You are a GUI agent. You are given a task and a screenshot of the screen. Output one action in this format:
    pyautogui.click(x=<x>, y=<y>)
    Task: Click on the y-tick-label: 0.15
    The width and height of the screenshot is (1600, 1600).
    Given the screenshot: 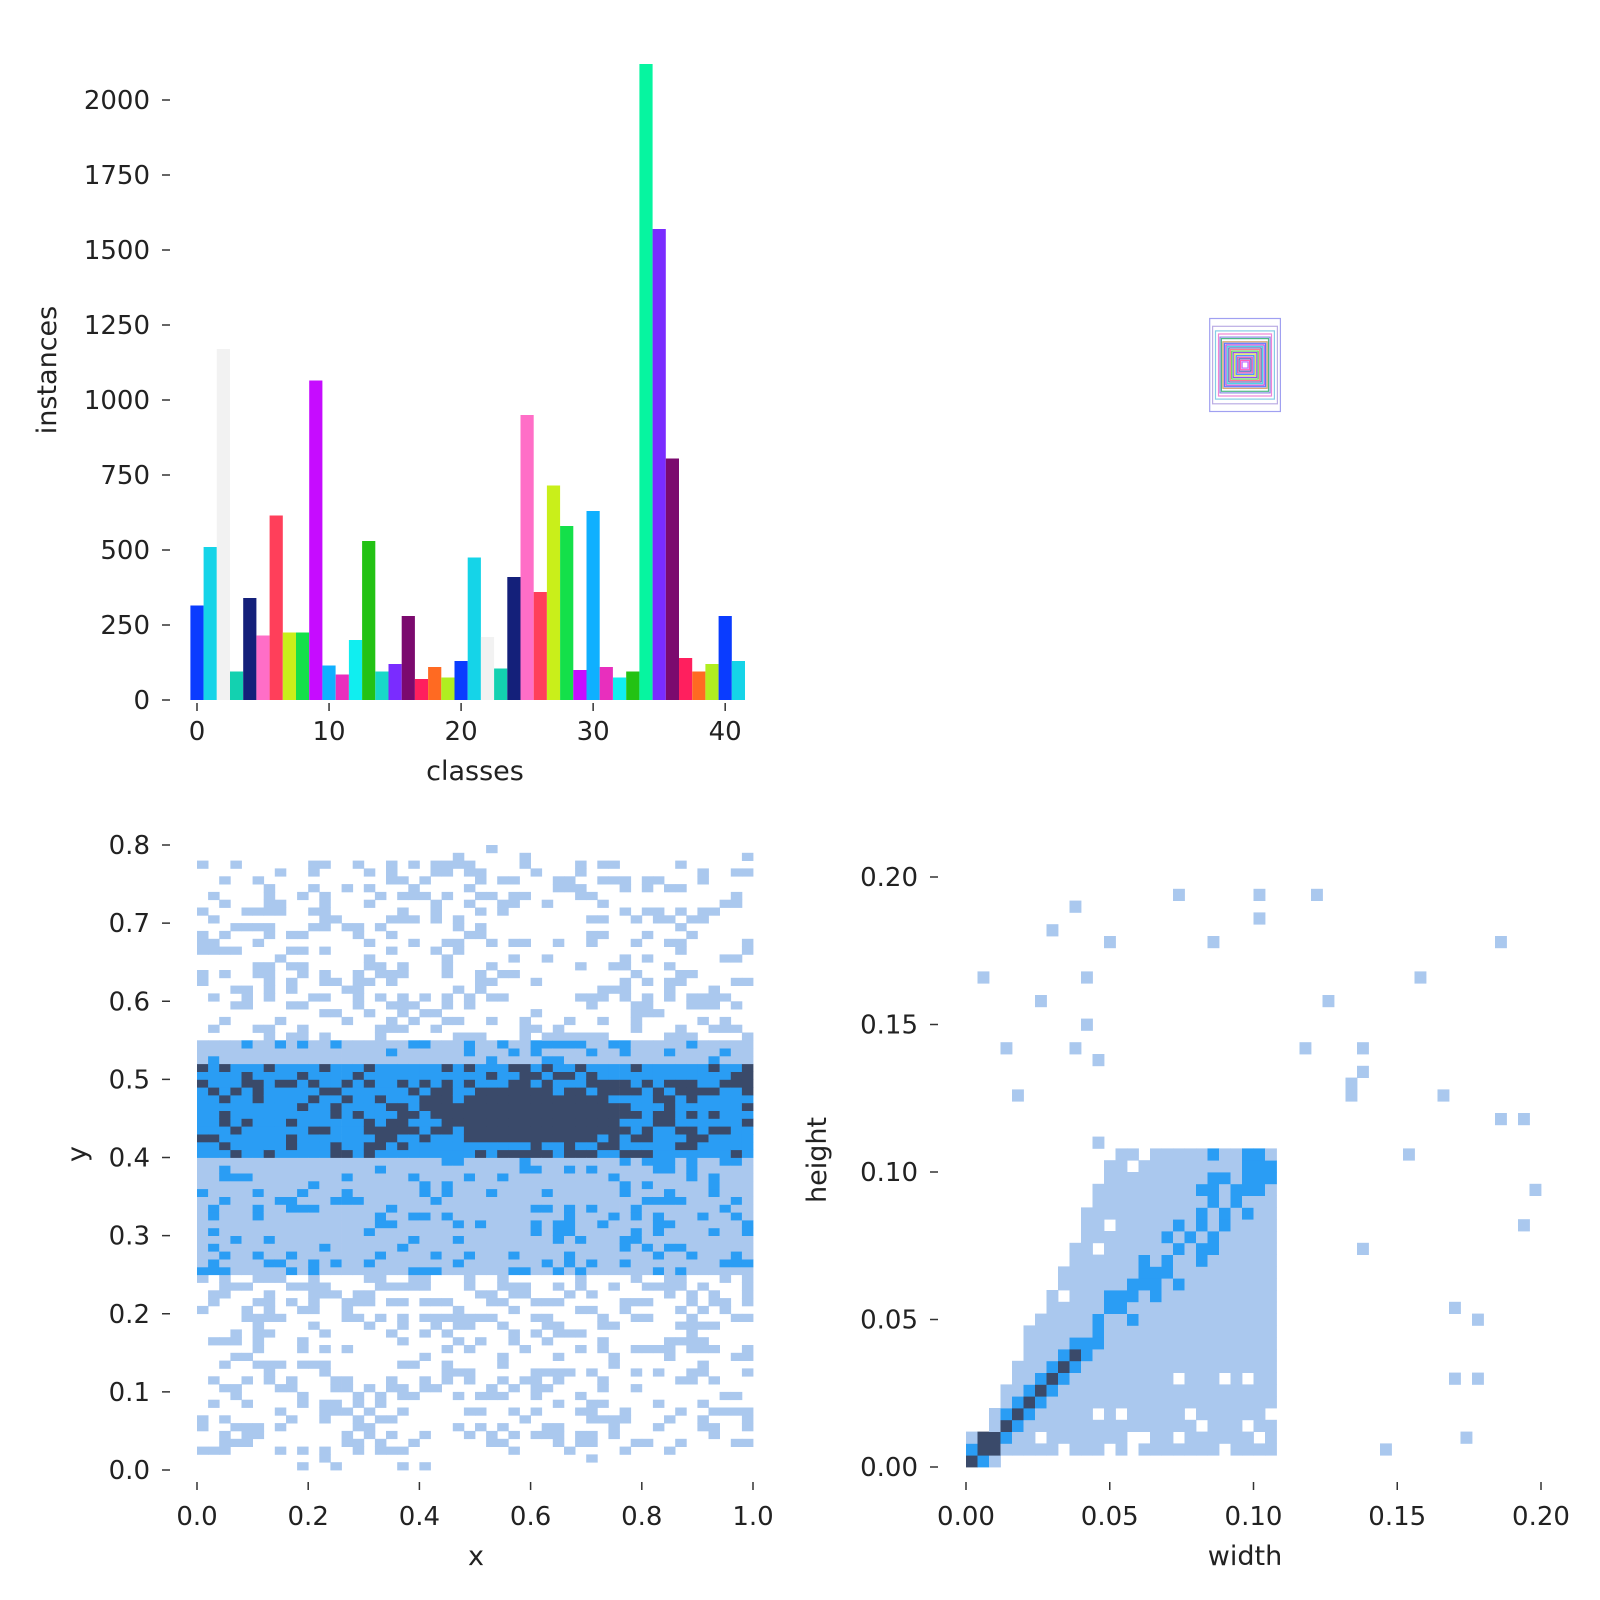 What is the action you would take?
    pyautogui.click(x=889, y=1026)
    